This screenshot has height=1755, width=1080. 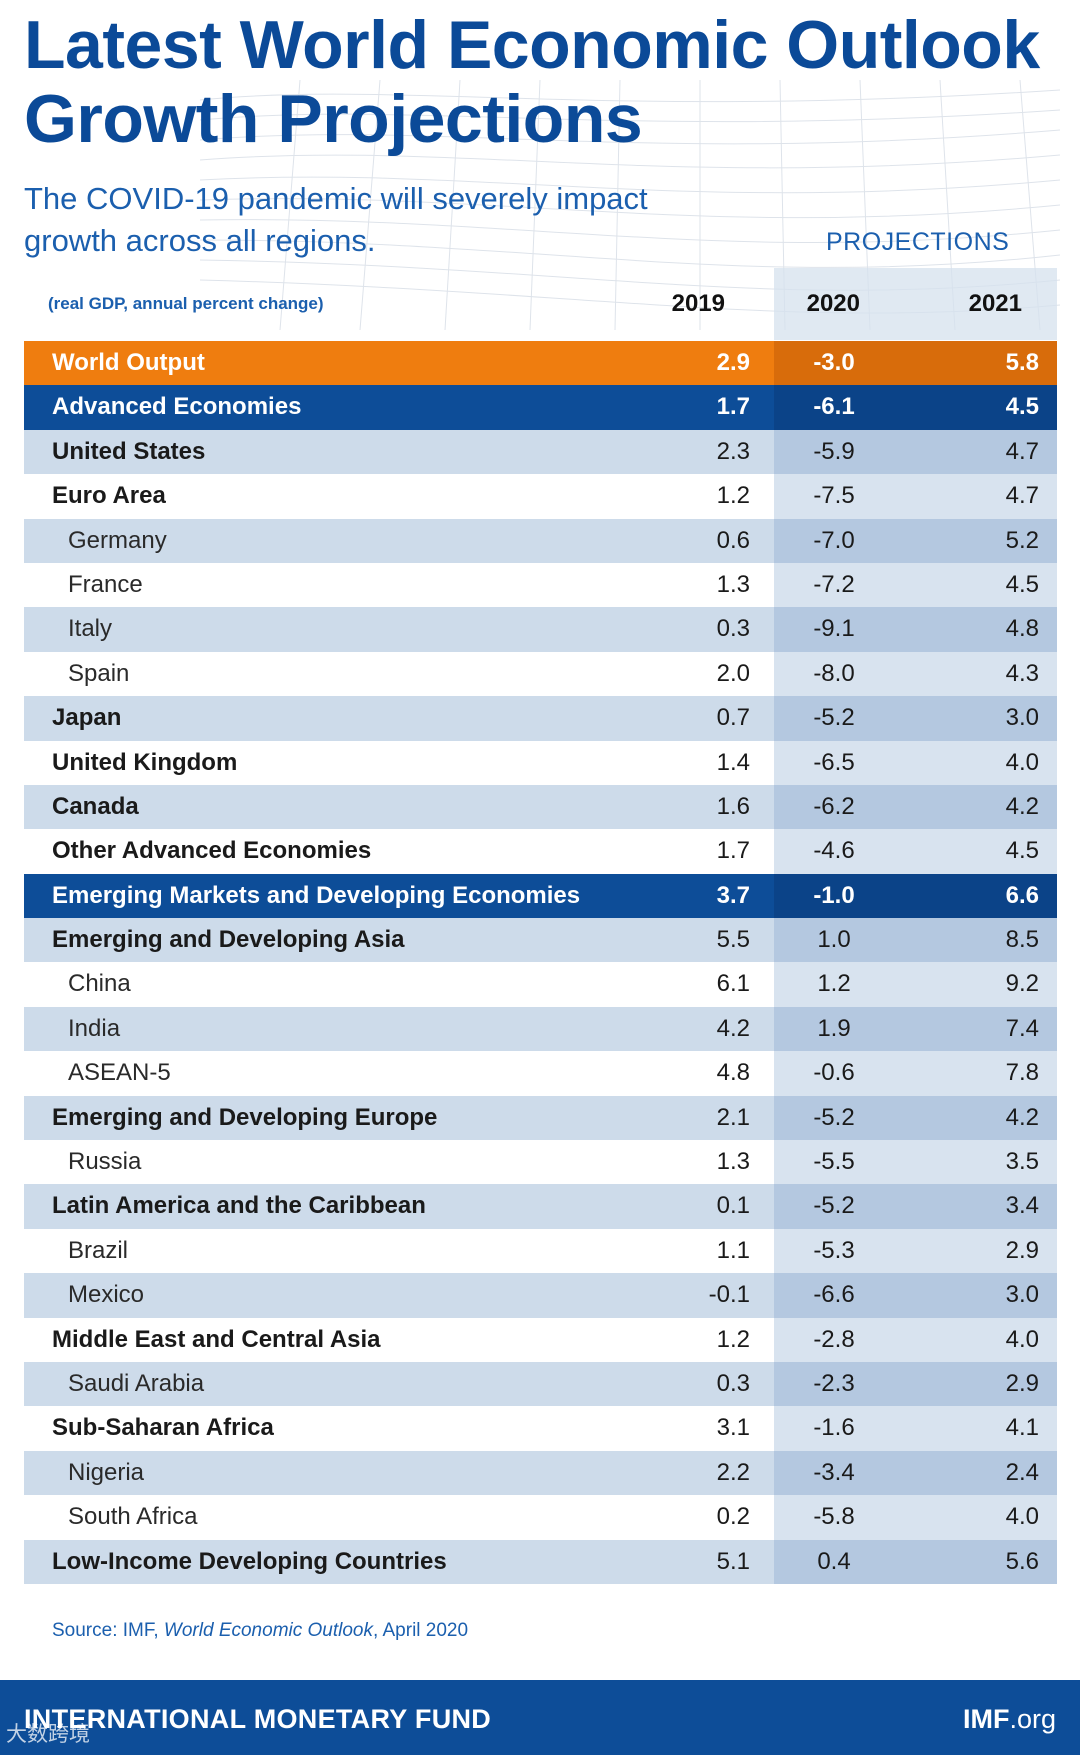 What do you see at coordinates (163, 1428) in the screenshot?
I see `row-name: Sub-Saharan Africa` at bounding box center [163, 1428].